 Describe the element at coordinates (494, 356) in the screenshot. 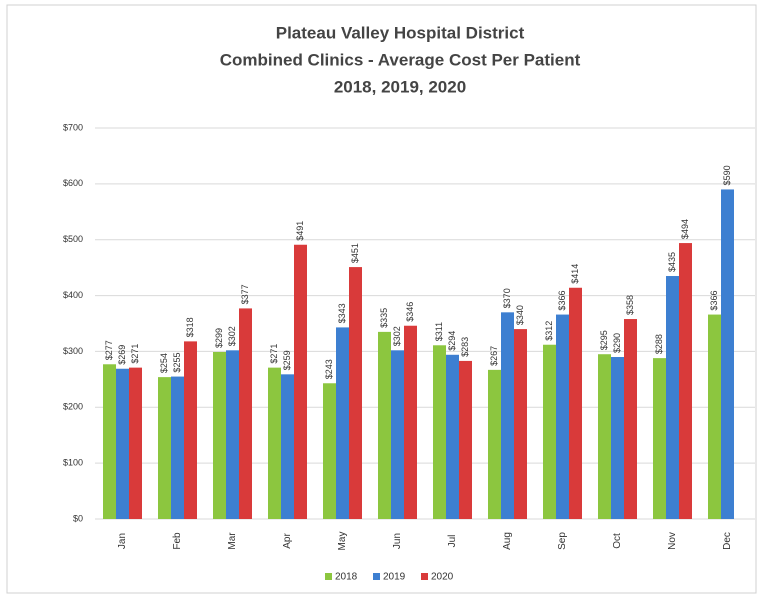

I see `value-label: $267` at that location.